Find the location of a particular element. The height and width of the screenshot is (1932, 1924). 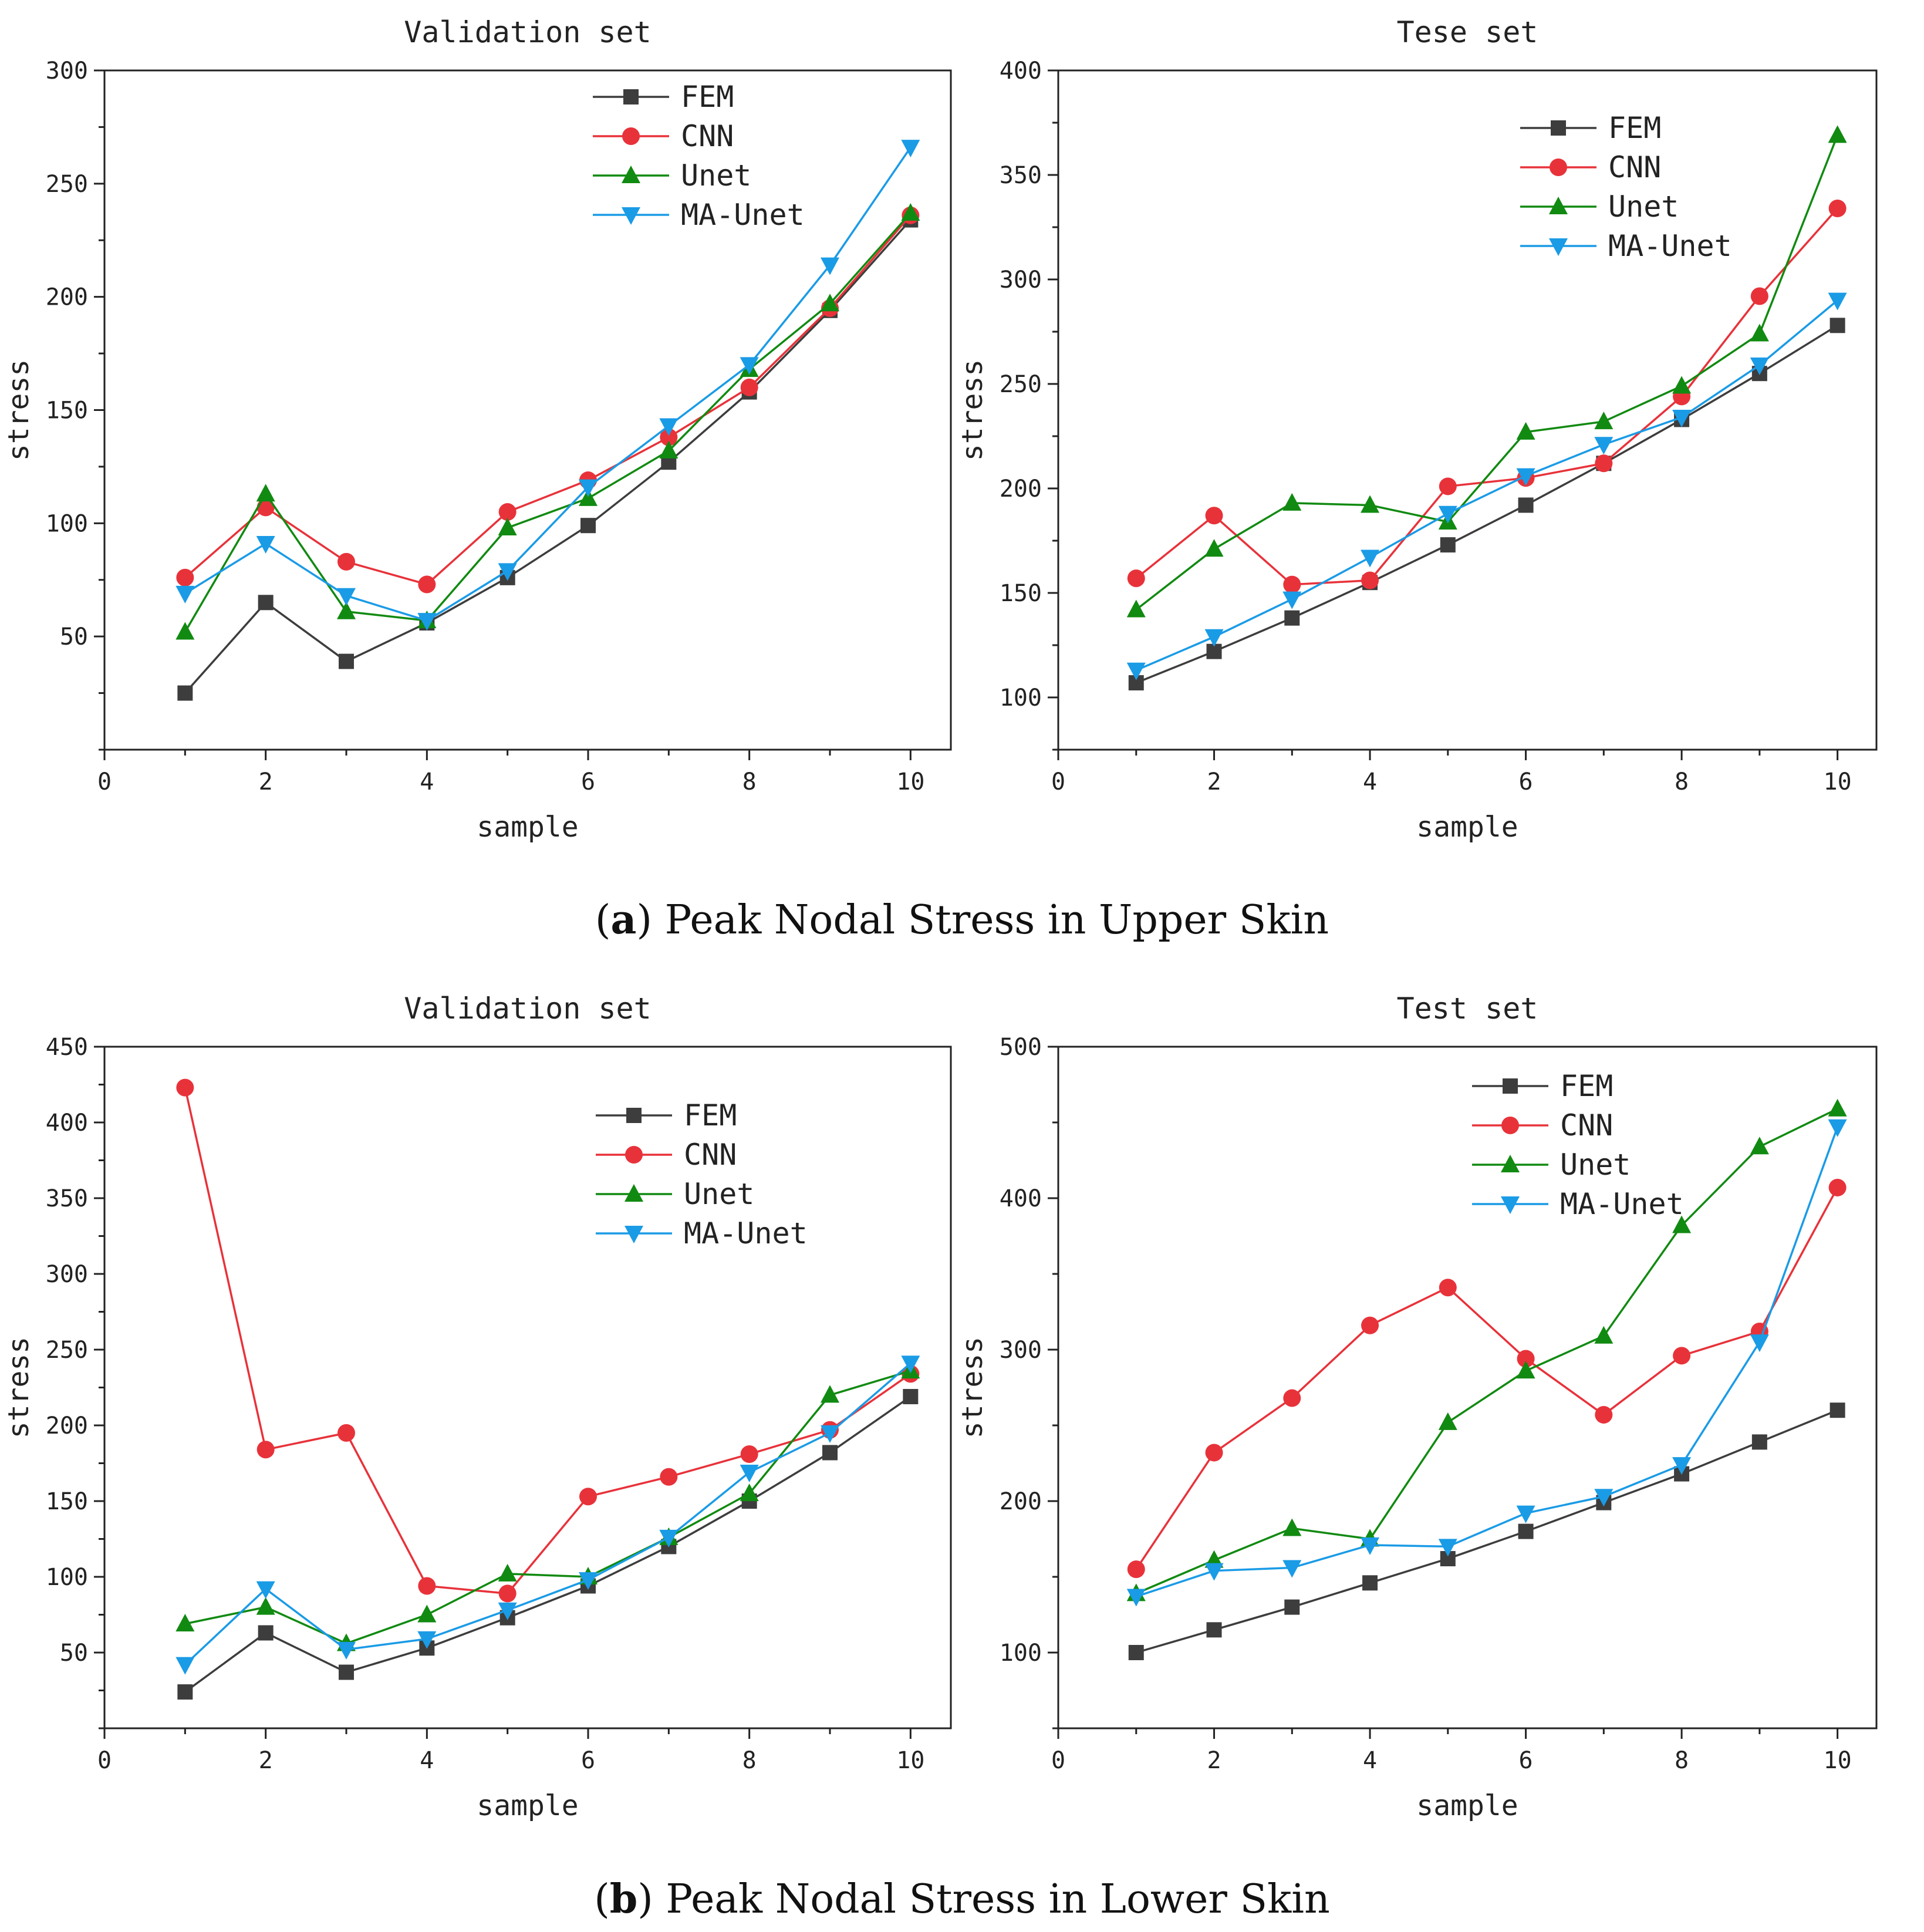

series-cnn is located at coordinates (1487, 1378).